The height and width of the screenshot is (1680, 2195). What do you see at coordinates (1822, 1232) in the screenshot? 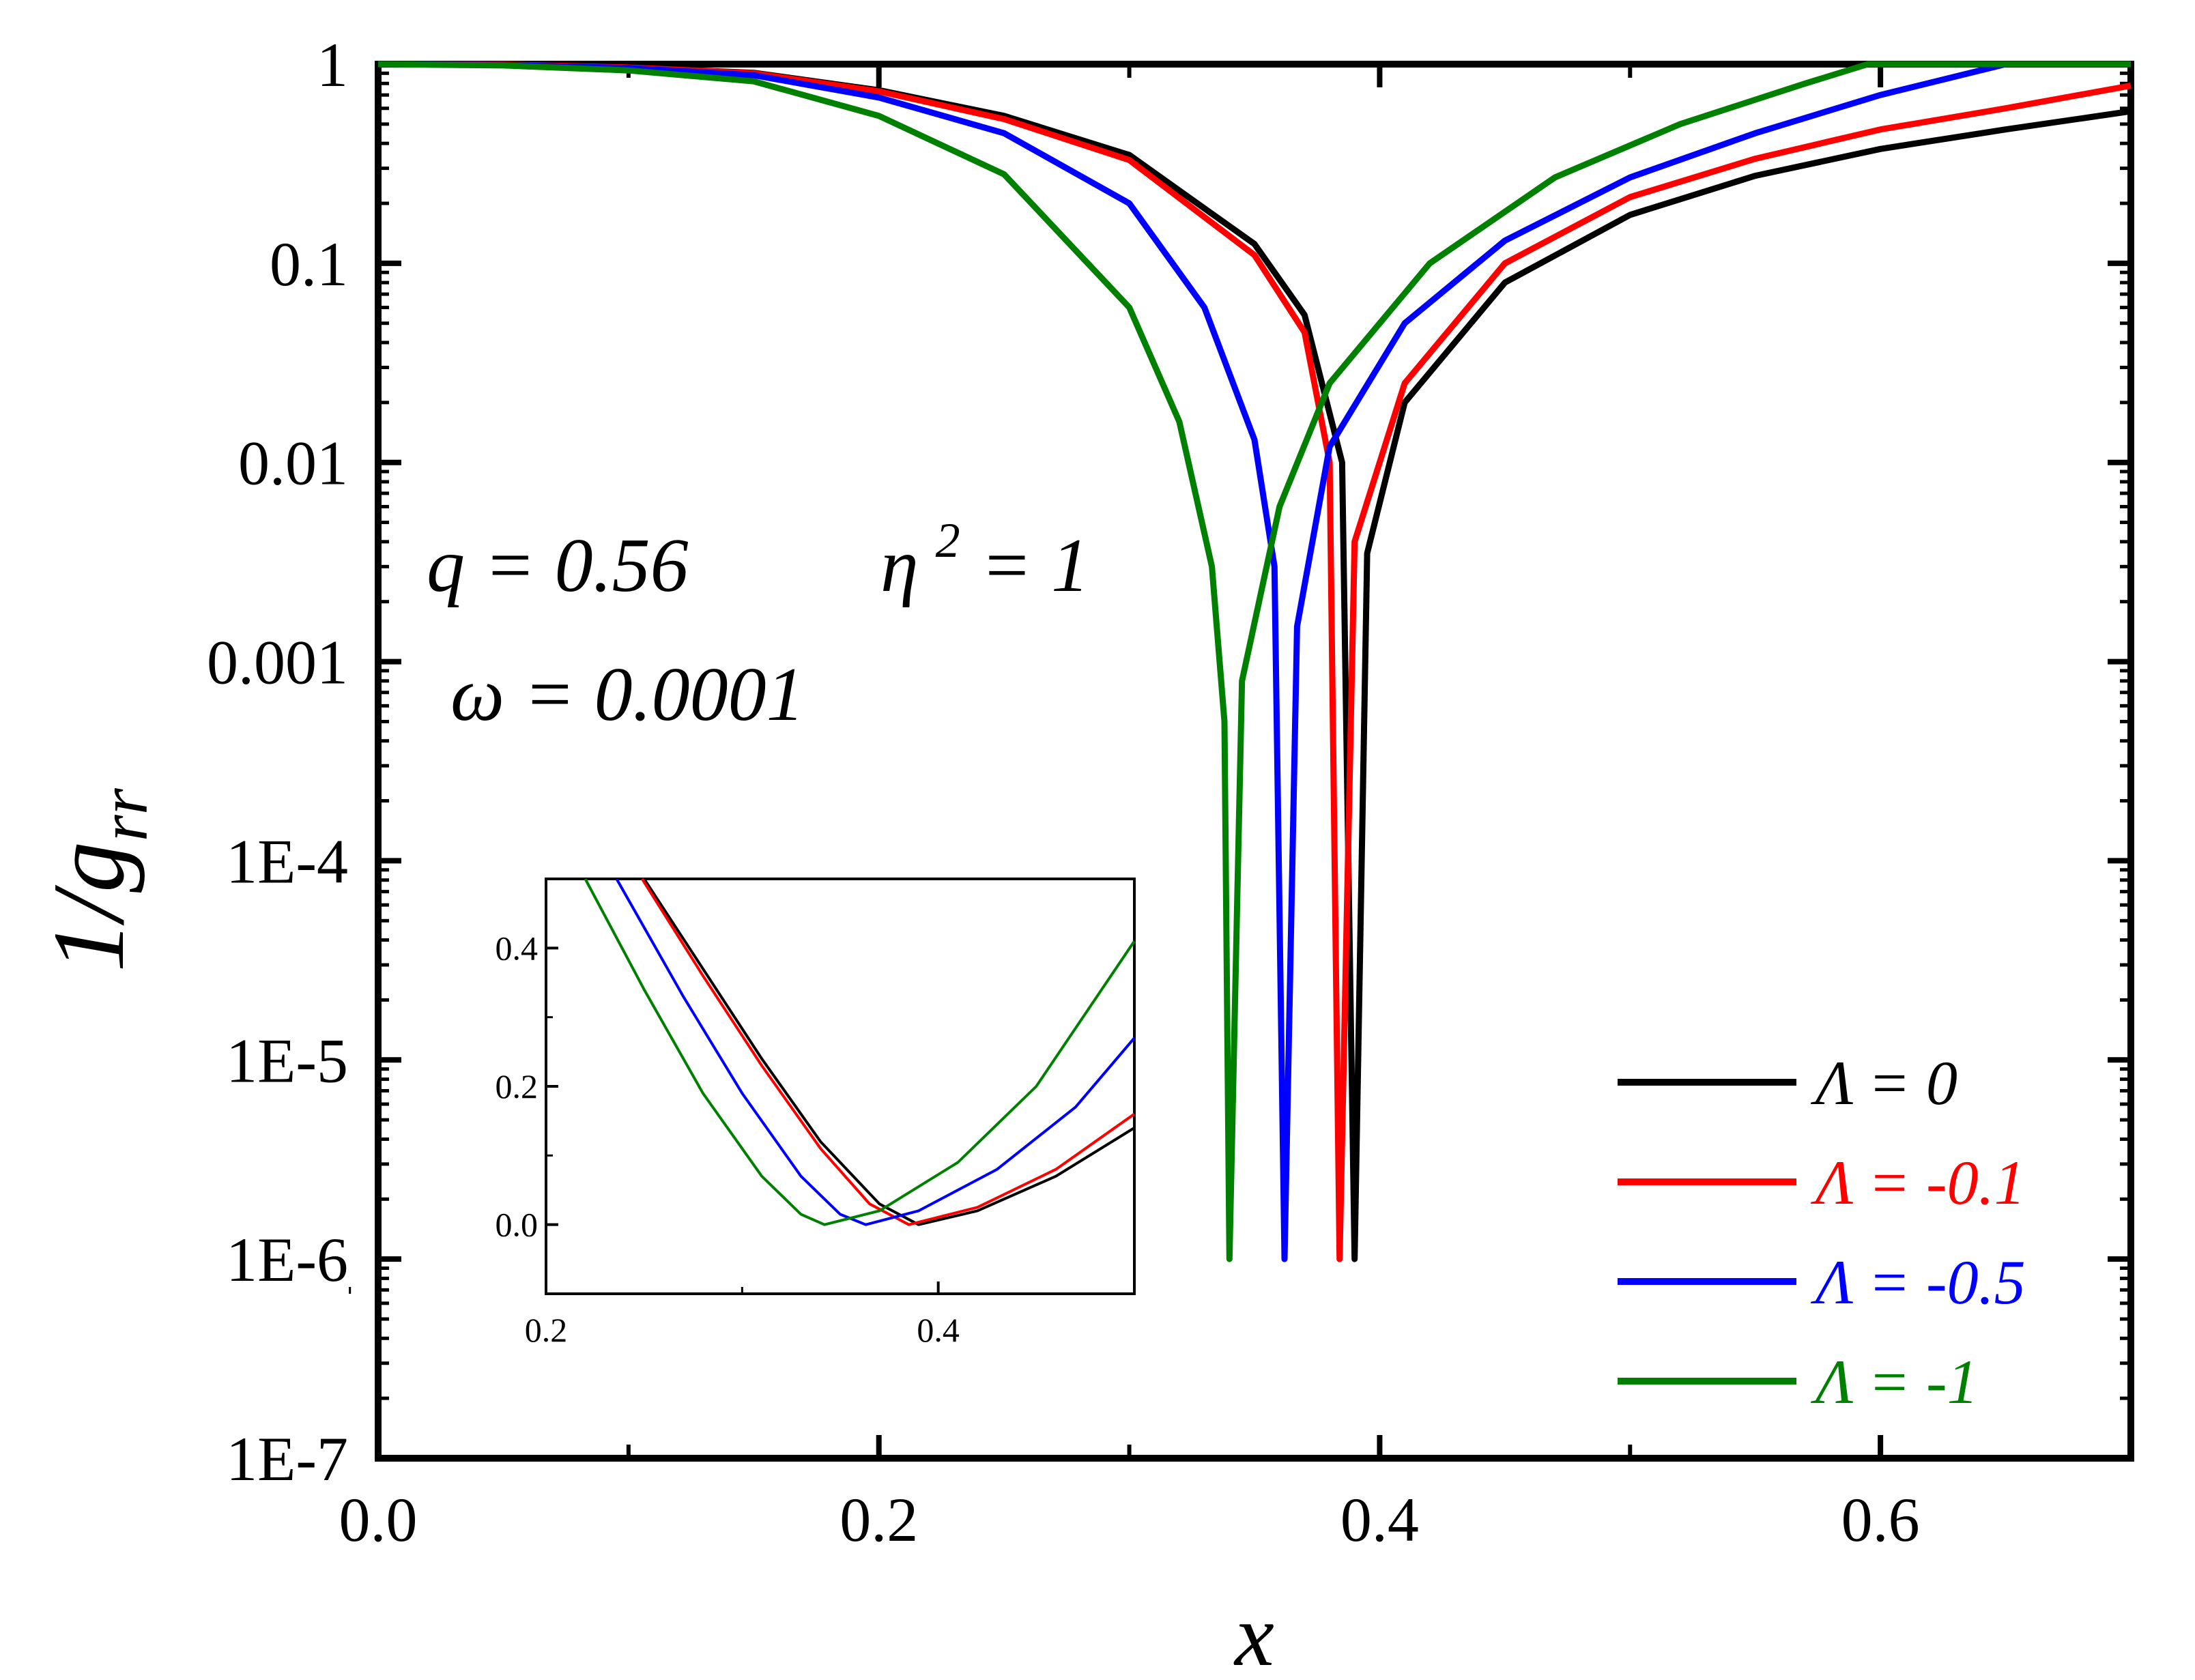
I see `legend: Λ = 0 Λ = -0.1 Λ = -0.5 Λ = -1` at bounding box center [1822, 1232].